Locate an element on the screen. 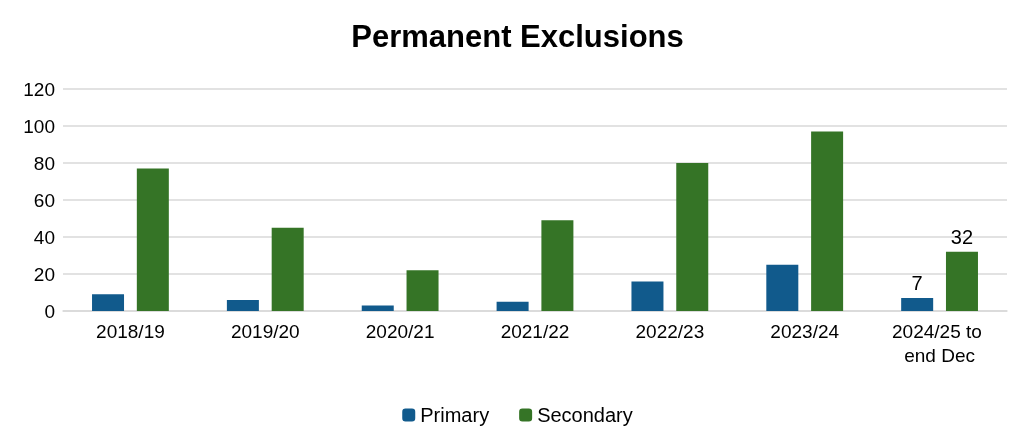 This screenshot has height=442, width=1035. legend-label: Secondary is located at coordinates (585, 415).